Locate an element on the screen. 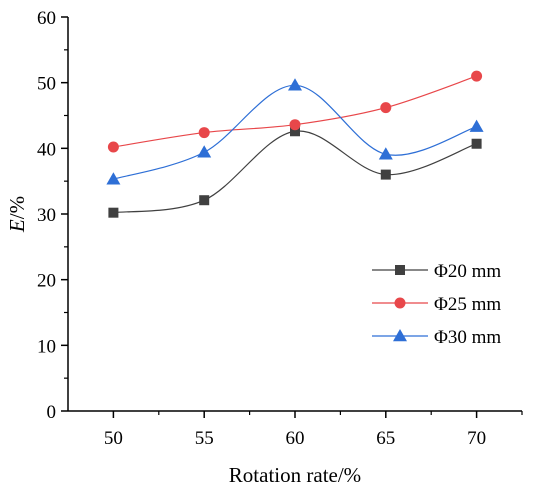 The image size is (550, 494). y-tick-label: 20 is located at coordinates (46, 281).